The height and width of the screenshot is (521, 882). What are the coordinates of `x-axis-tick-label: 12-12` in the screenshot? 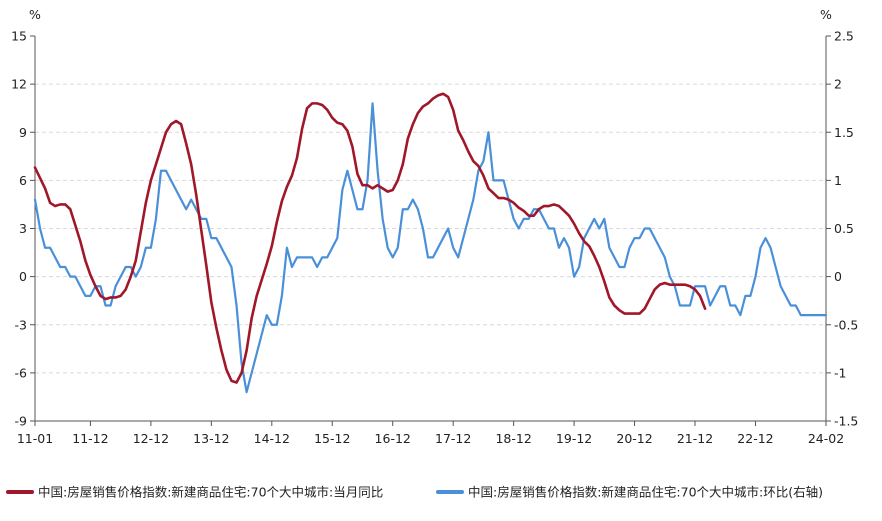 It's located at (151, 438).